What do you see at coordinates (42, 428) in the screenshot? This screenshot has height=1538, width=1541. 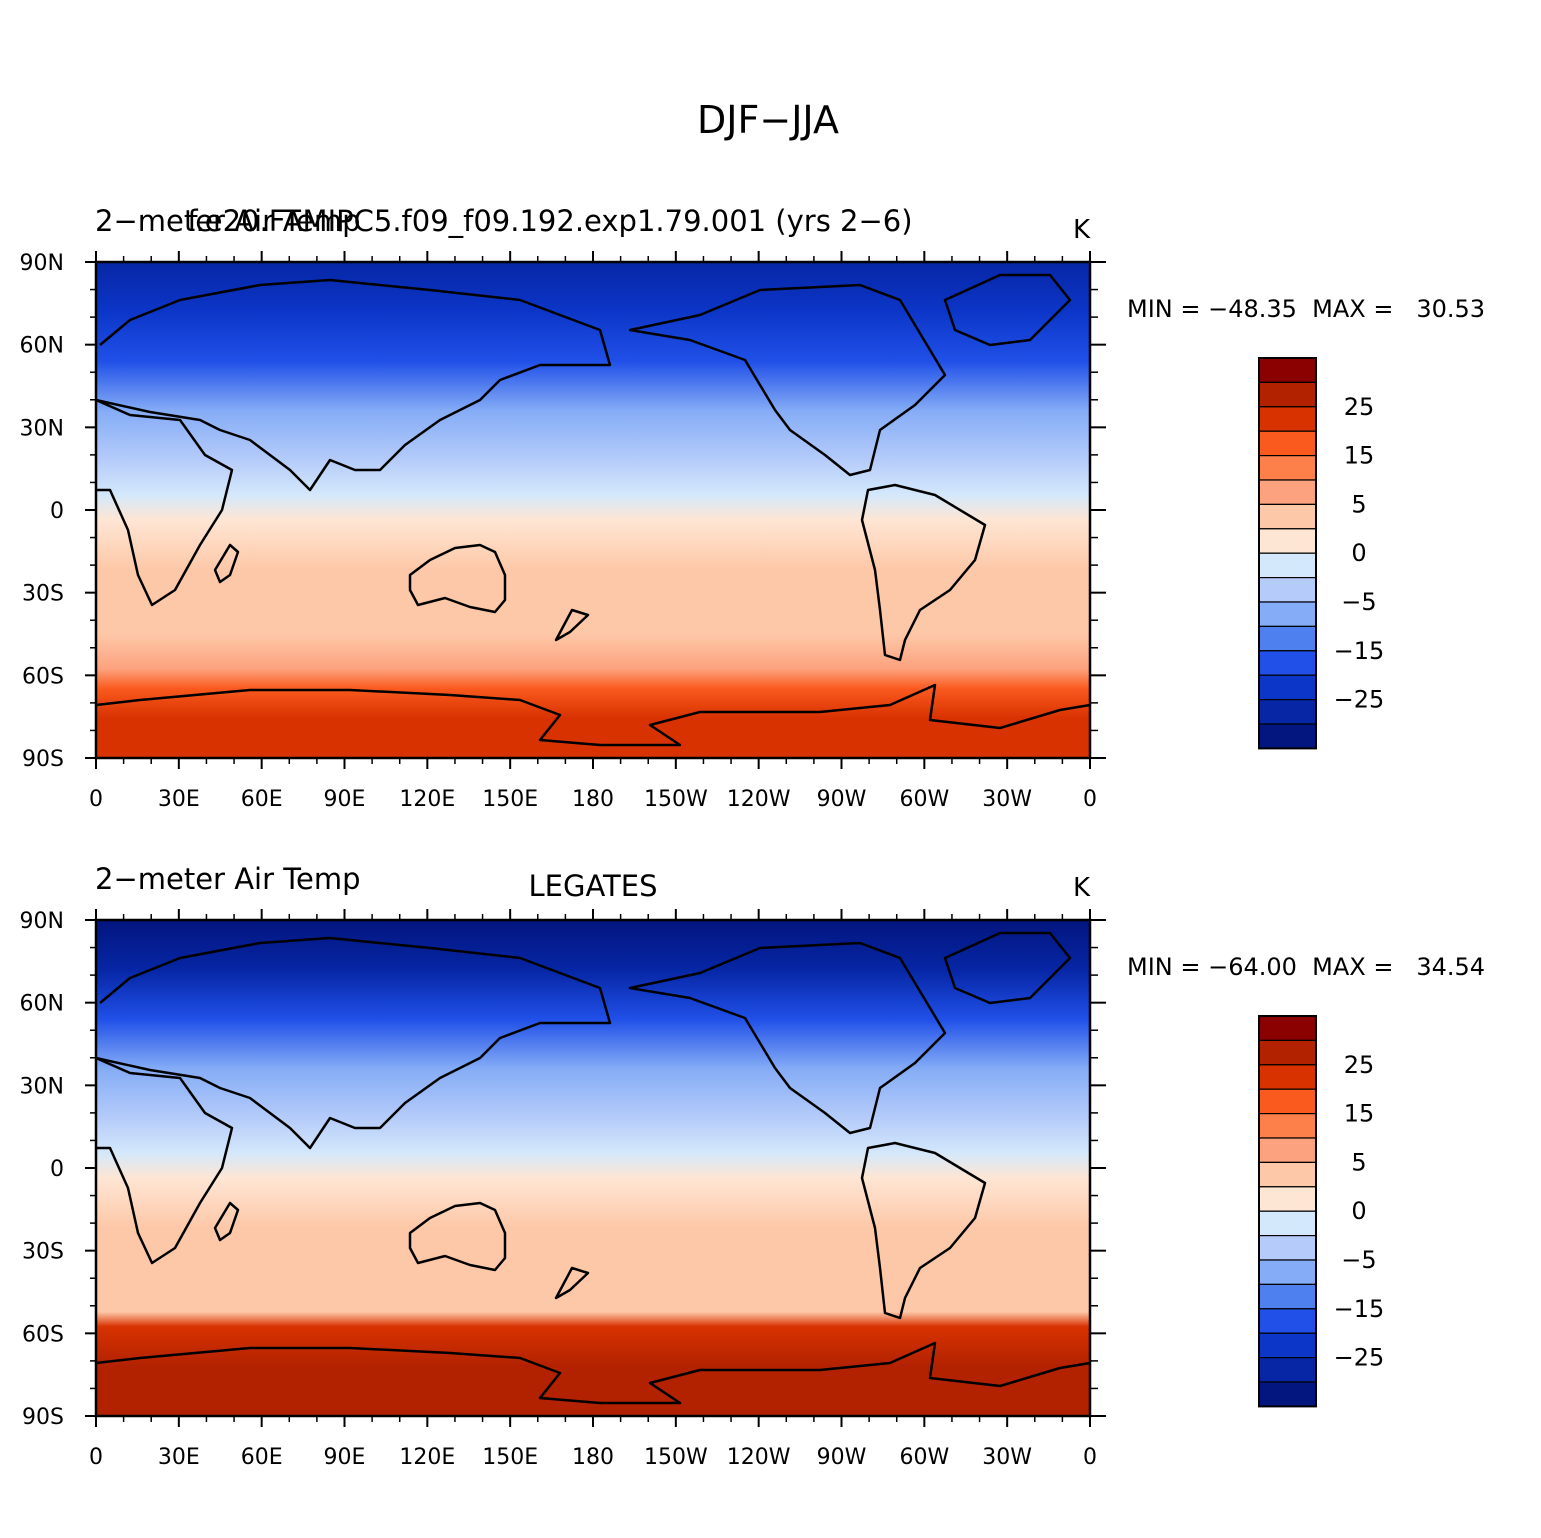 I see `y-tick-label: 30N` at bounding box center [42, 428].